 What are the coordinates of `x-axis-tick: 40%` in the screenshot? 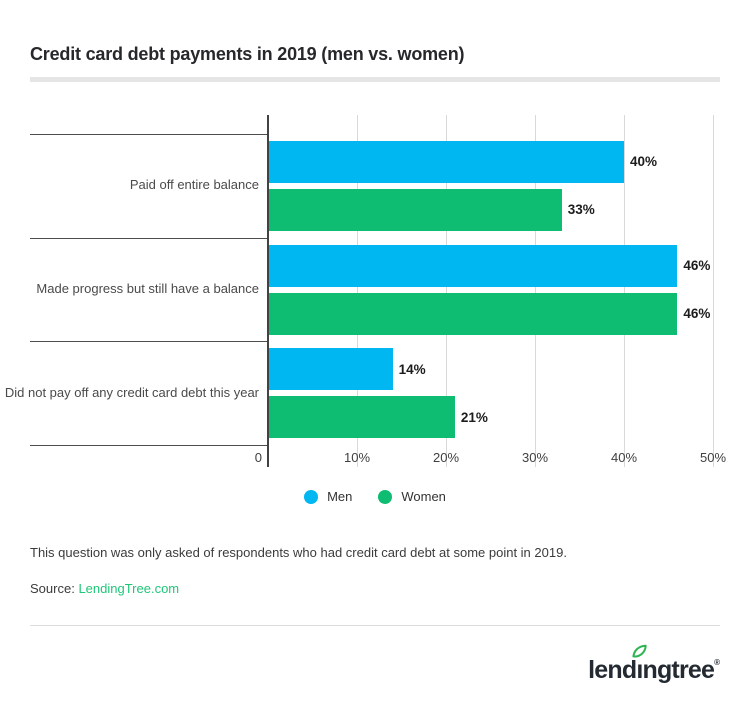 It's located at (624, 457).